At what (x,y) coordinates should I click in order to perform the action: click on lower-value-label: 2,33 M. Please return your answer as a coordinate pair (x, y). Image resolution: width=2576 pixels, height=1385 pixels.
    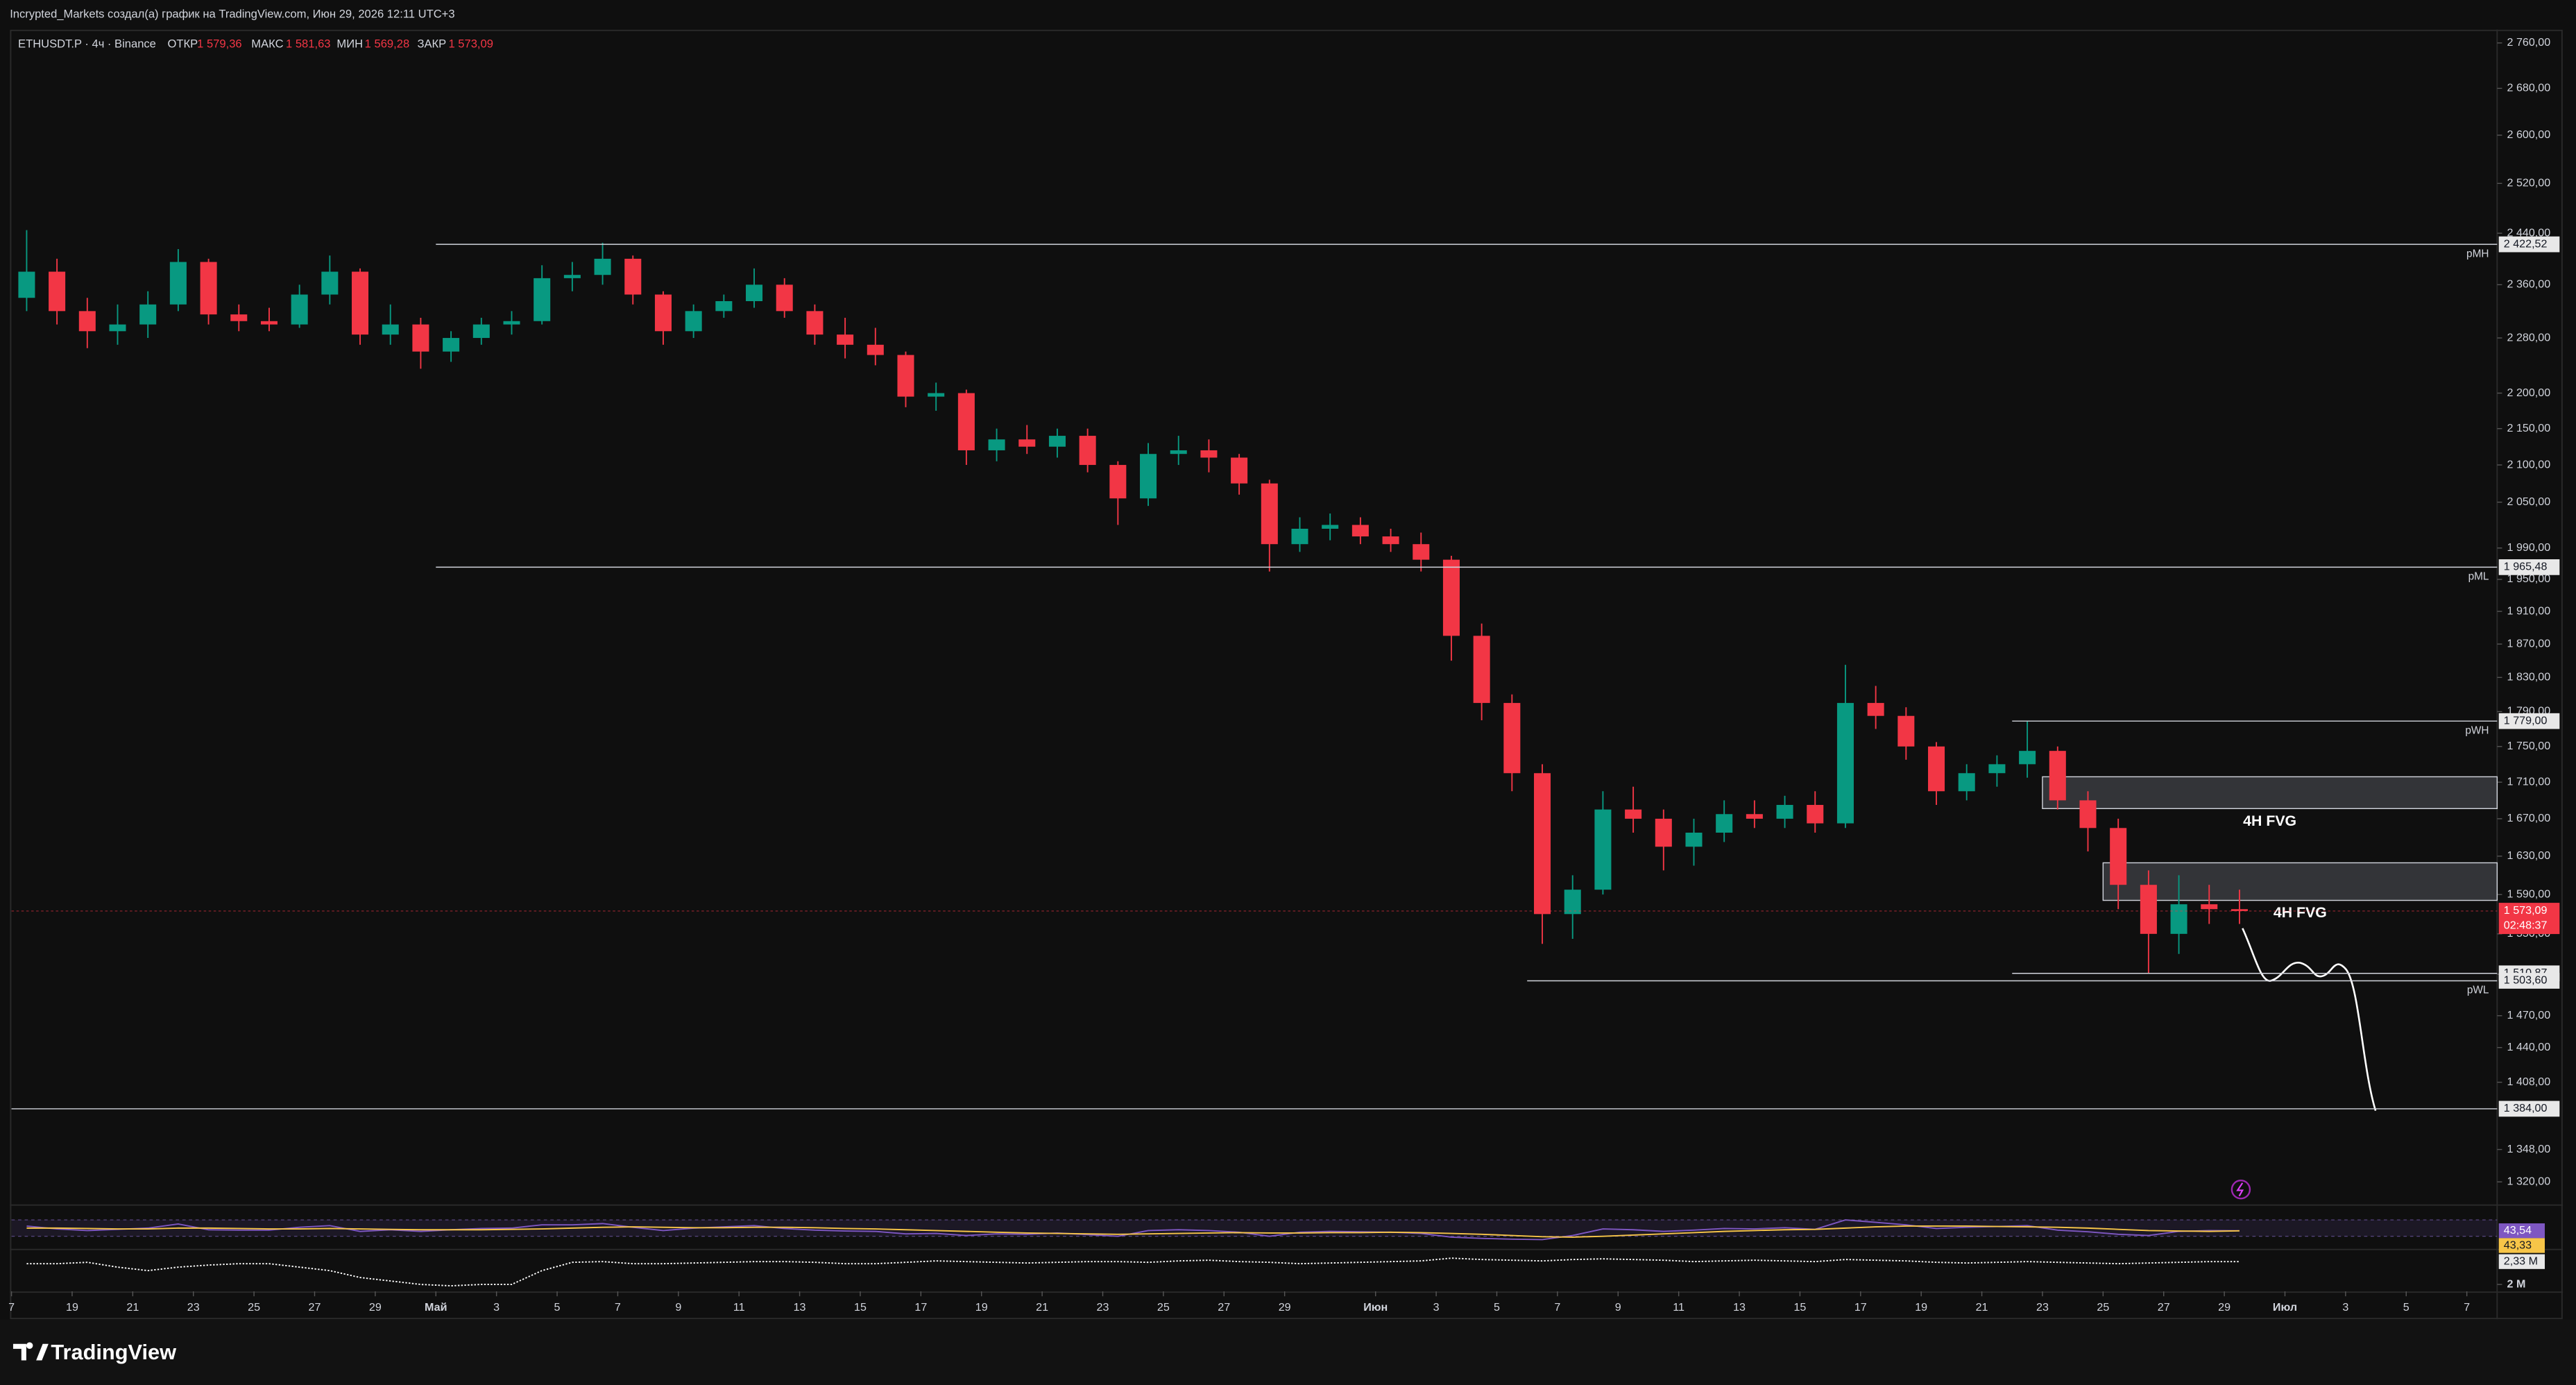
    Looking at the image, I should click on (2521, 1261).